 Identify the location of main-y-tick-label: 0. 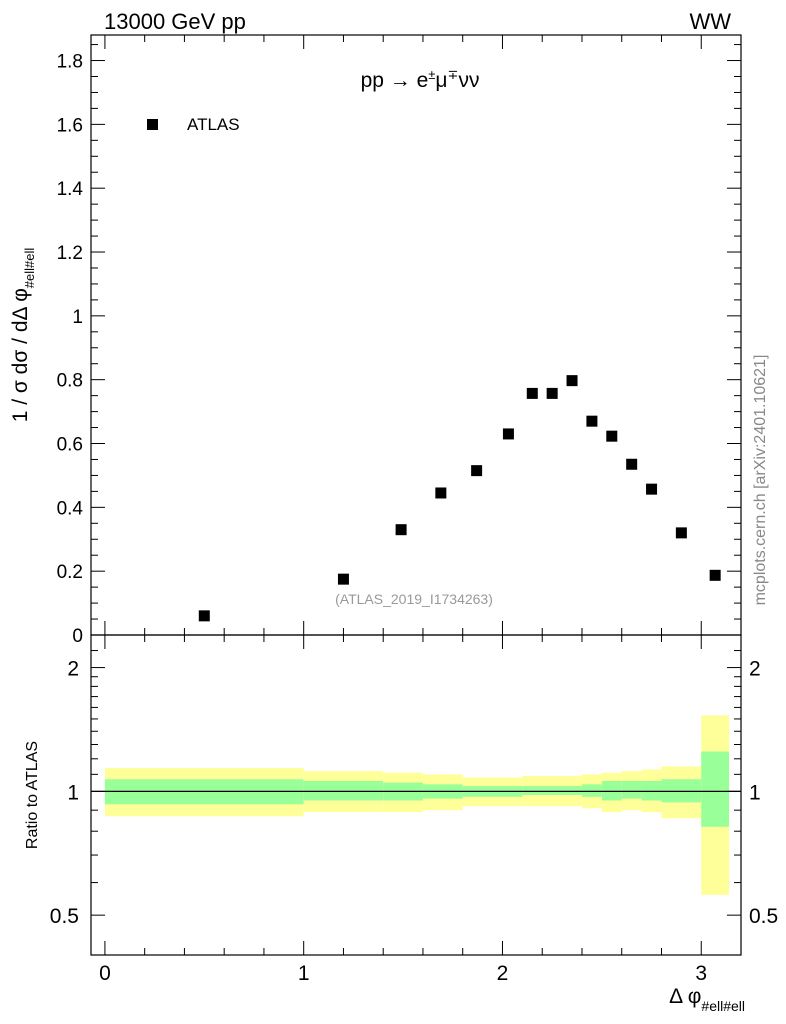
(77, 636).